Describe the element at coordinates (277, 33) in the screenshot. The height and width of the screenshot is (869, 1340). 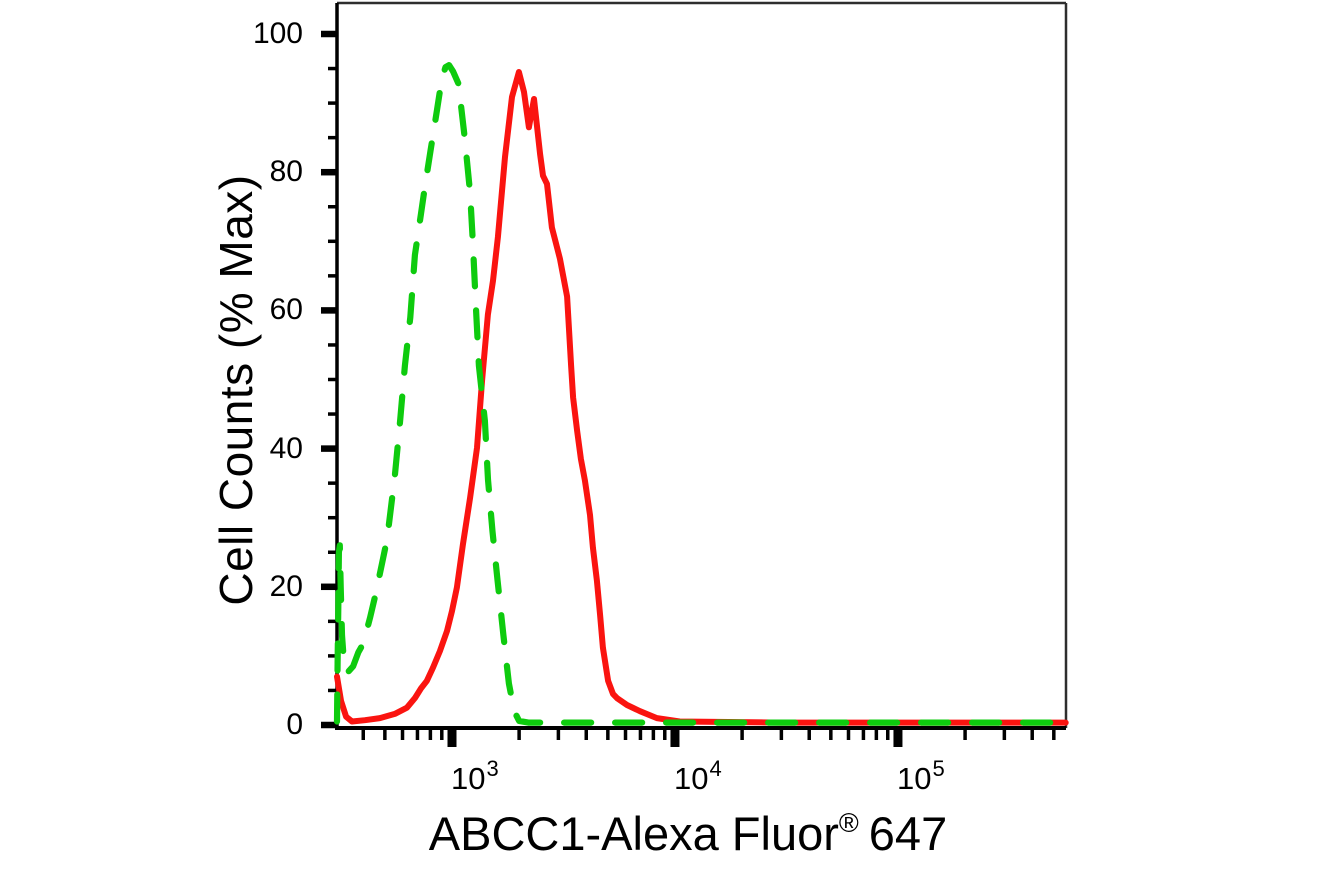
I see `y-tick-label: 100` at that location.